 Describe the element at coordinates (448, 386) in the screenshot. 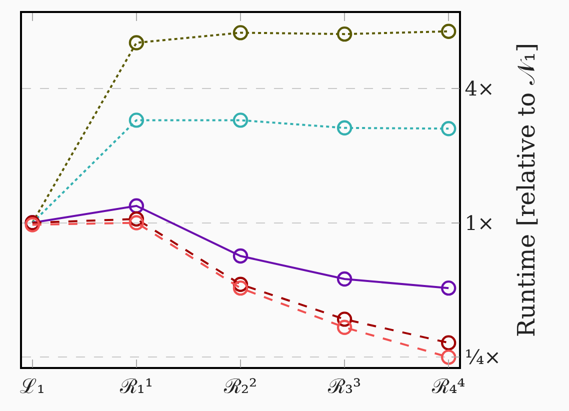

I see `x-tick-label: ℛ₄⁴` at that location.